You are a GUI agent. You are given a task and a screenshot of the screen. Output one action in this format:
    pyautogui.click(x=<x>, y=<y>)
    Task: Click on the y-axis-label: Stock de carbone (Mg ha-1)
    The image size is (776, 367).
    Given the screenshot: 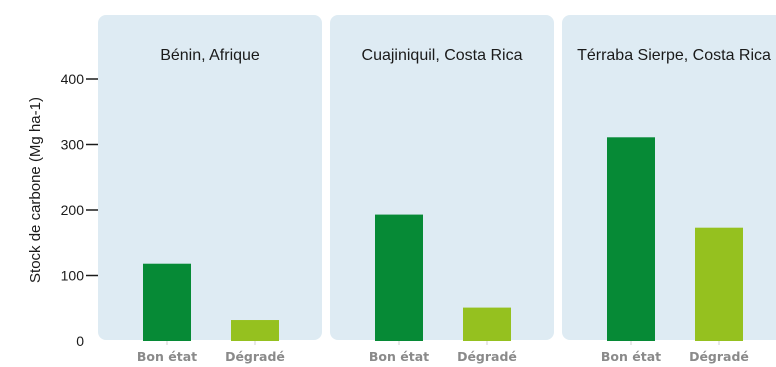 What is the action you would take?
    pyautogui.click(x=35, y=190)
    